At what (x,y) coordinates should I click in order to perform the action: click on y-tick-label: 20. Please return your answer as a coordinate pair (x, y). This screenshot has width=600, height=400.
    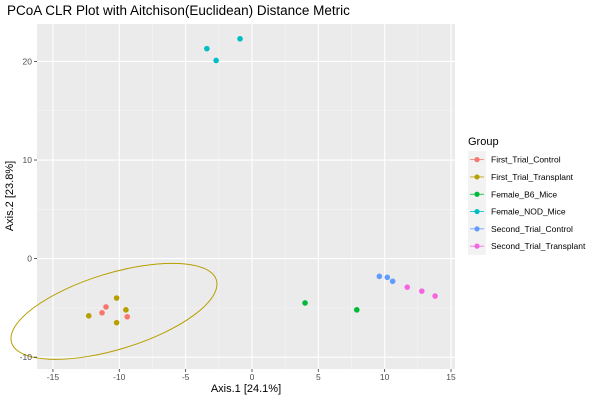
    Looking at the image, I should click on (28, 61).